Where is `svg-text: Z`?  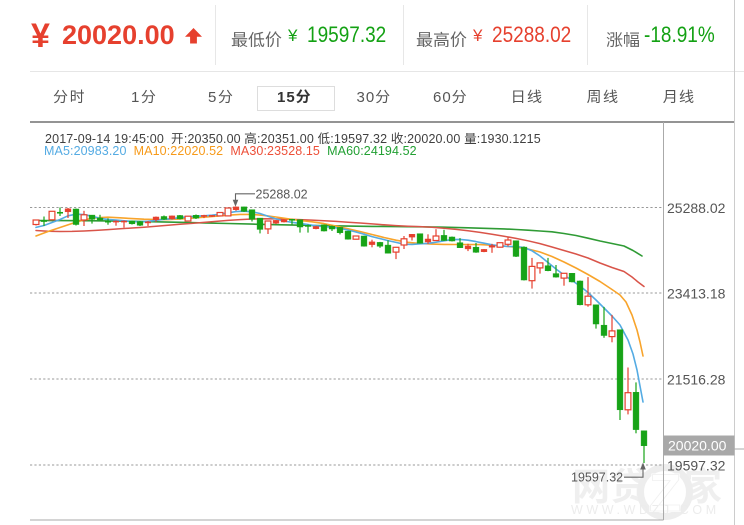 svg-text: Z is located at coordinates (665, 493).